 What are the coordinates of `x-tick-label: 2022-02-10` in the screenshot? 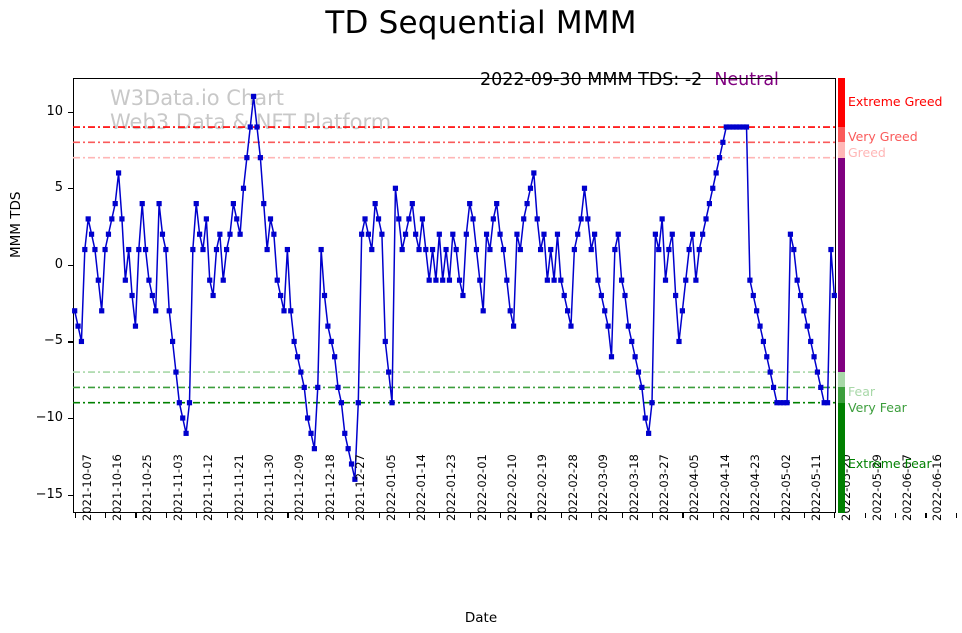 It's located at (512, 487).